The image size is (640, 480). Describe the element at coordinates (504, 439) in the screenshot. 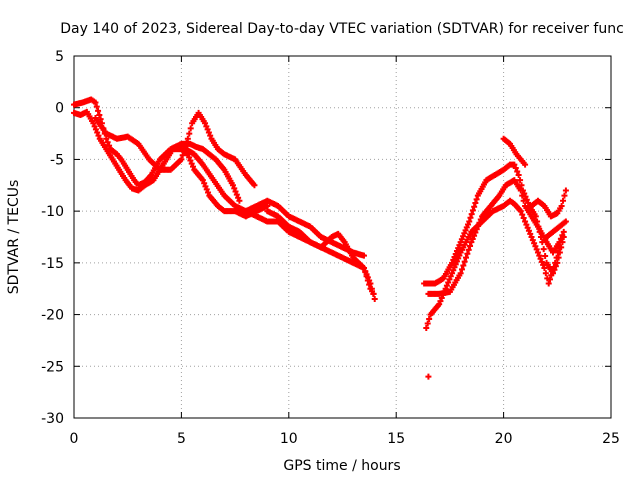

I see `x-tick-label: 20` at that location.